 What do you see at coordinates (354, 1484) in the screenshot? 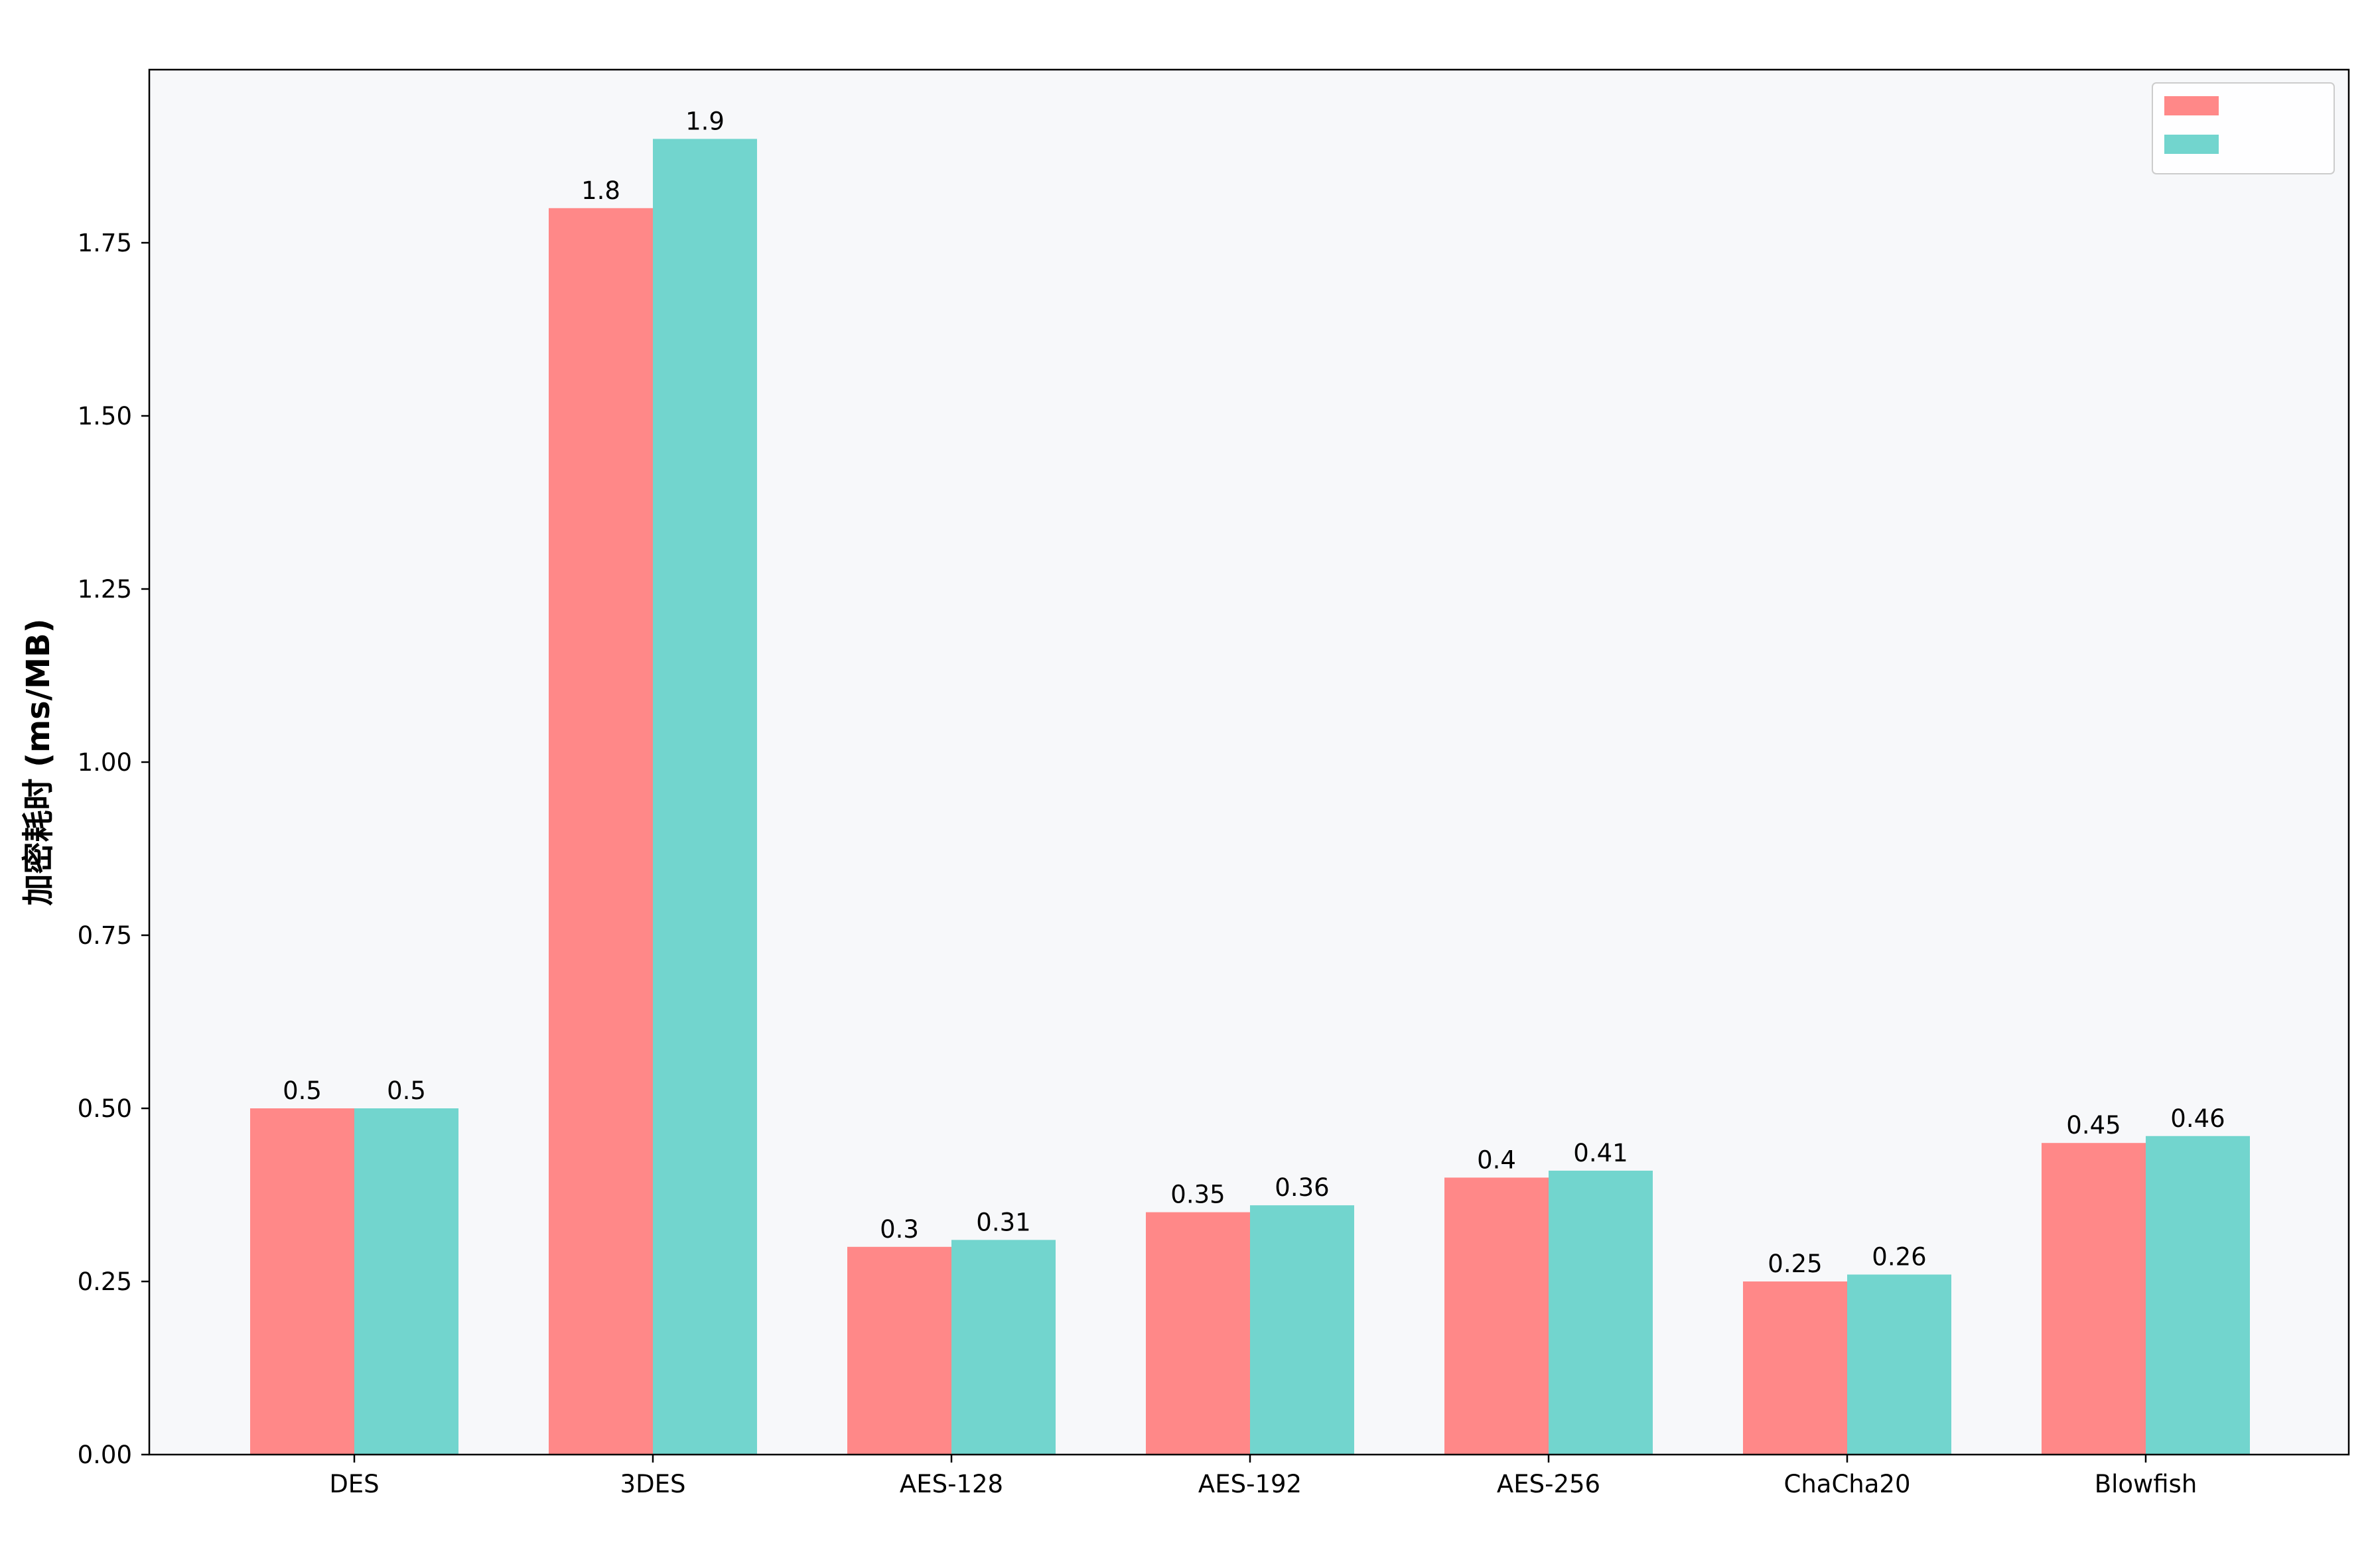
I see `x-tick-label: DES` at bounding box center [354, 1484].